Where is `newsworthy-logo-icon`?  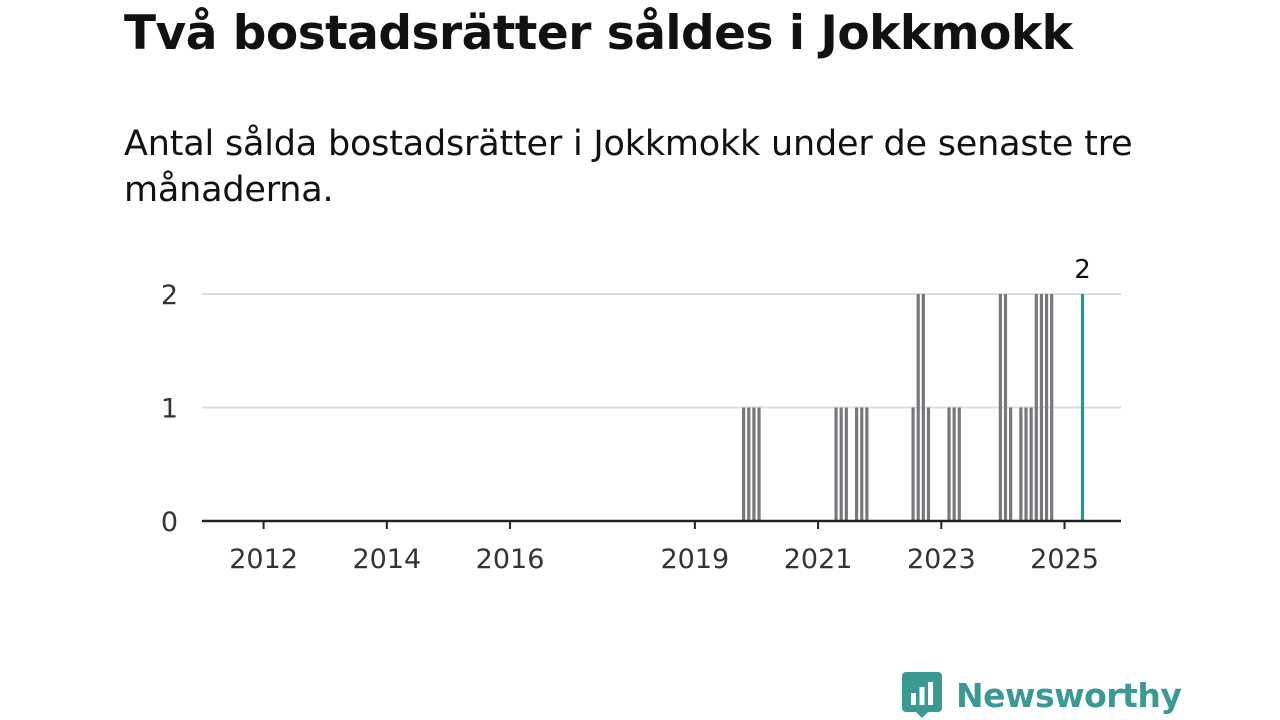
newsworthy-logo-icon is located at coordinates (922, 695).